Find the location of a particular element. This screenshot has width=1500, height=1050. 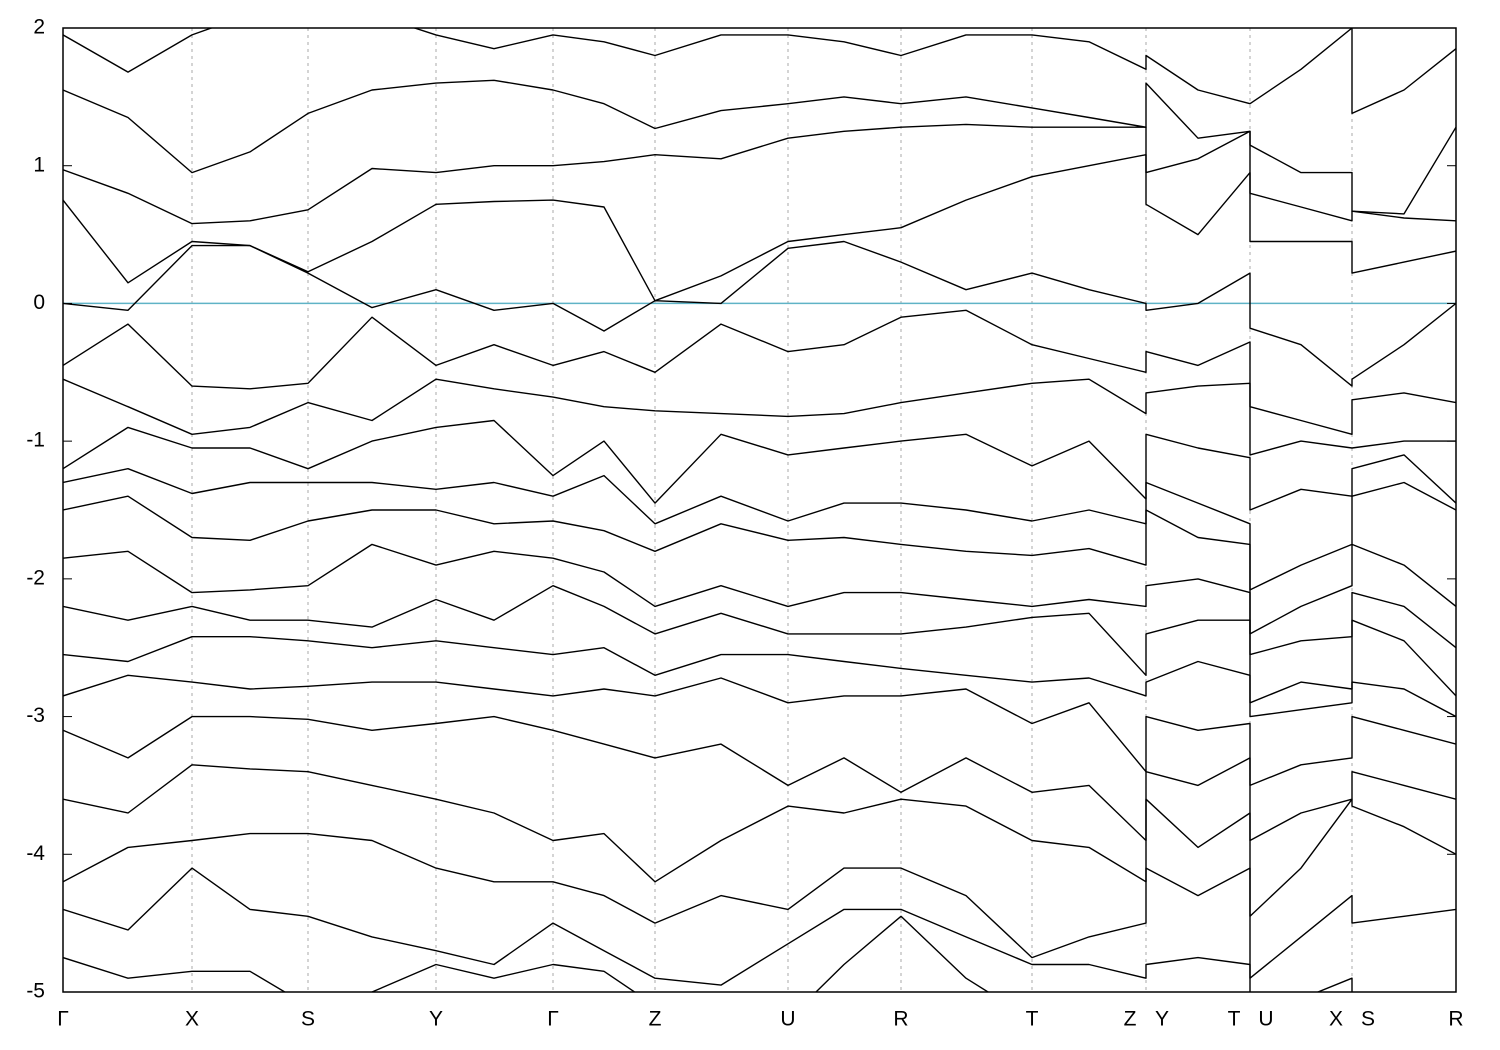

y-tick-label: 1 is located at coordinates (39, 164).